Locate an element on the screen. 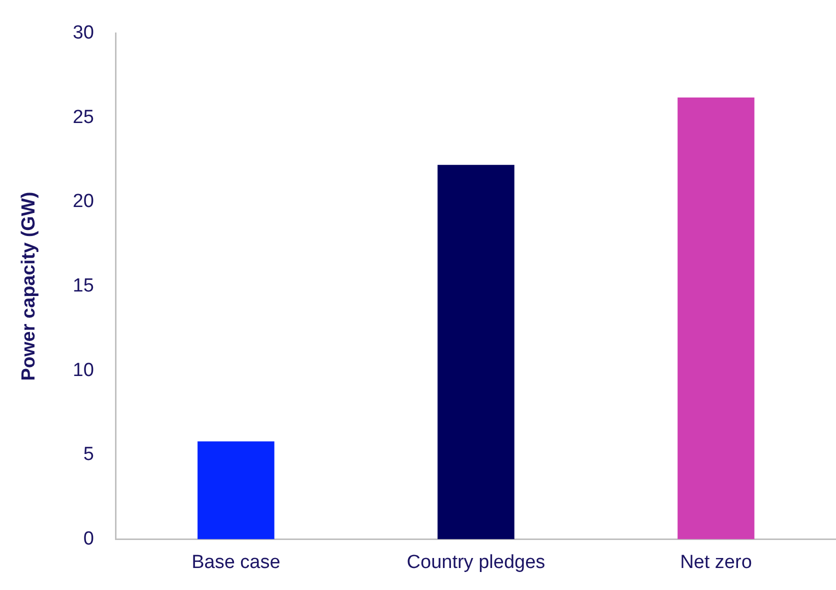 The height and width of the screenshot is (590, 836). y-tick-label: 25 is located at coordinates (83, 117).